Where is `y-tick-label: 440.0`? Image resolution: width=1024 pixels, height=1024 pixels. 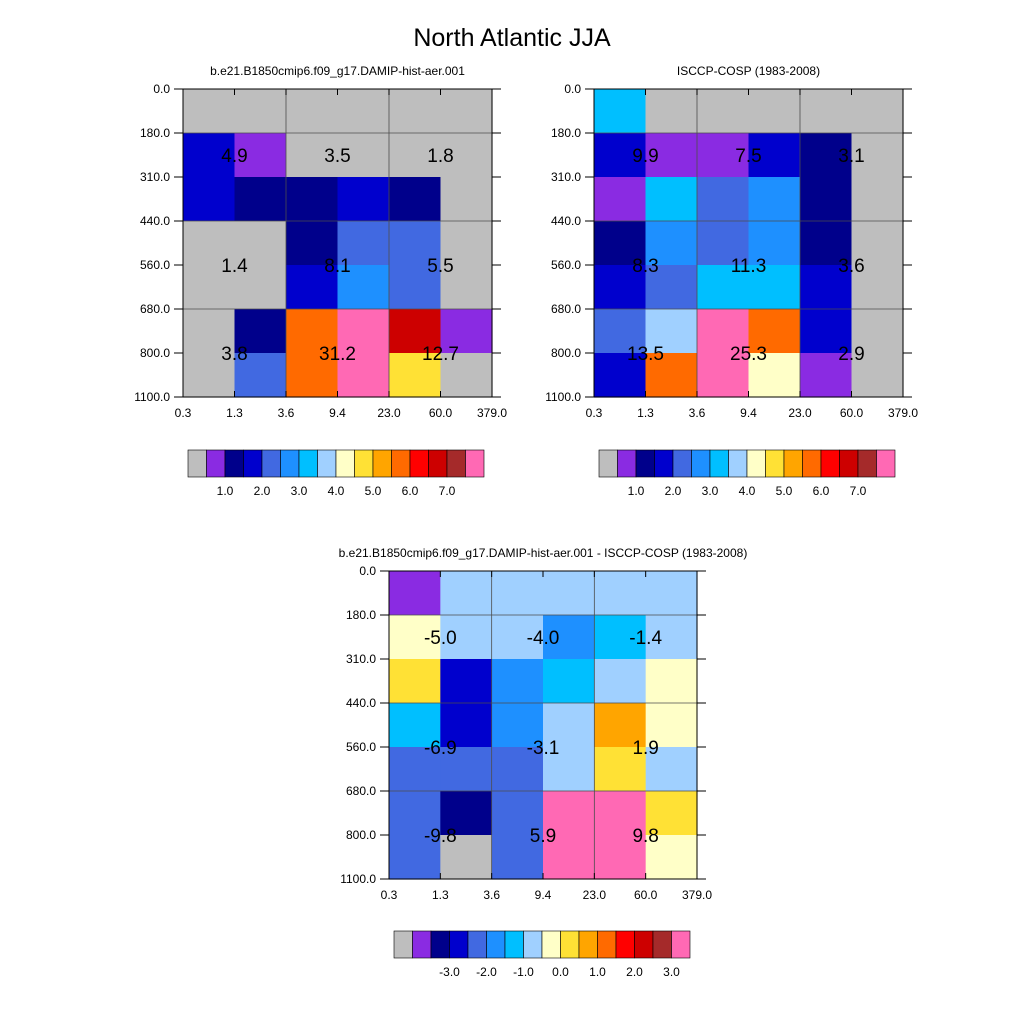
y-tick-label: 440.0 is located at coordinates (361, 703).